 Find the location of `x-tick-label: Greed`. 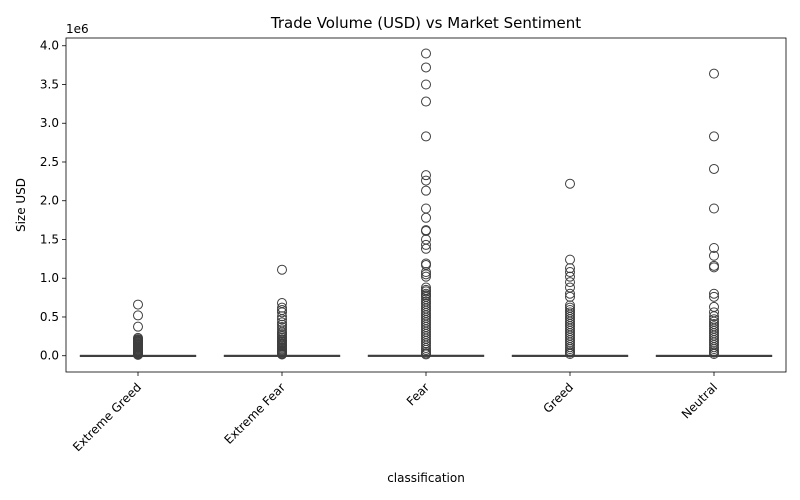

x-tick-label: Greed is located at coordinates (559, 398).